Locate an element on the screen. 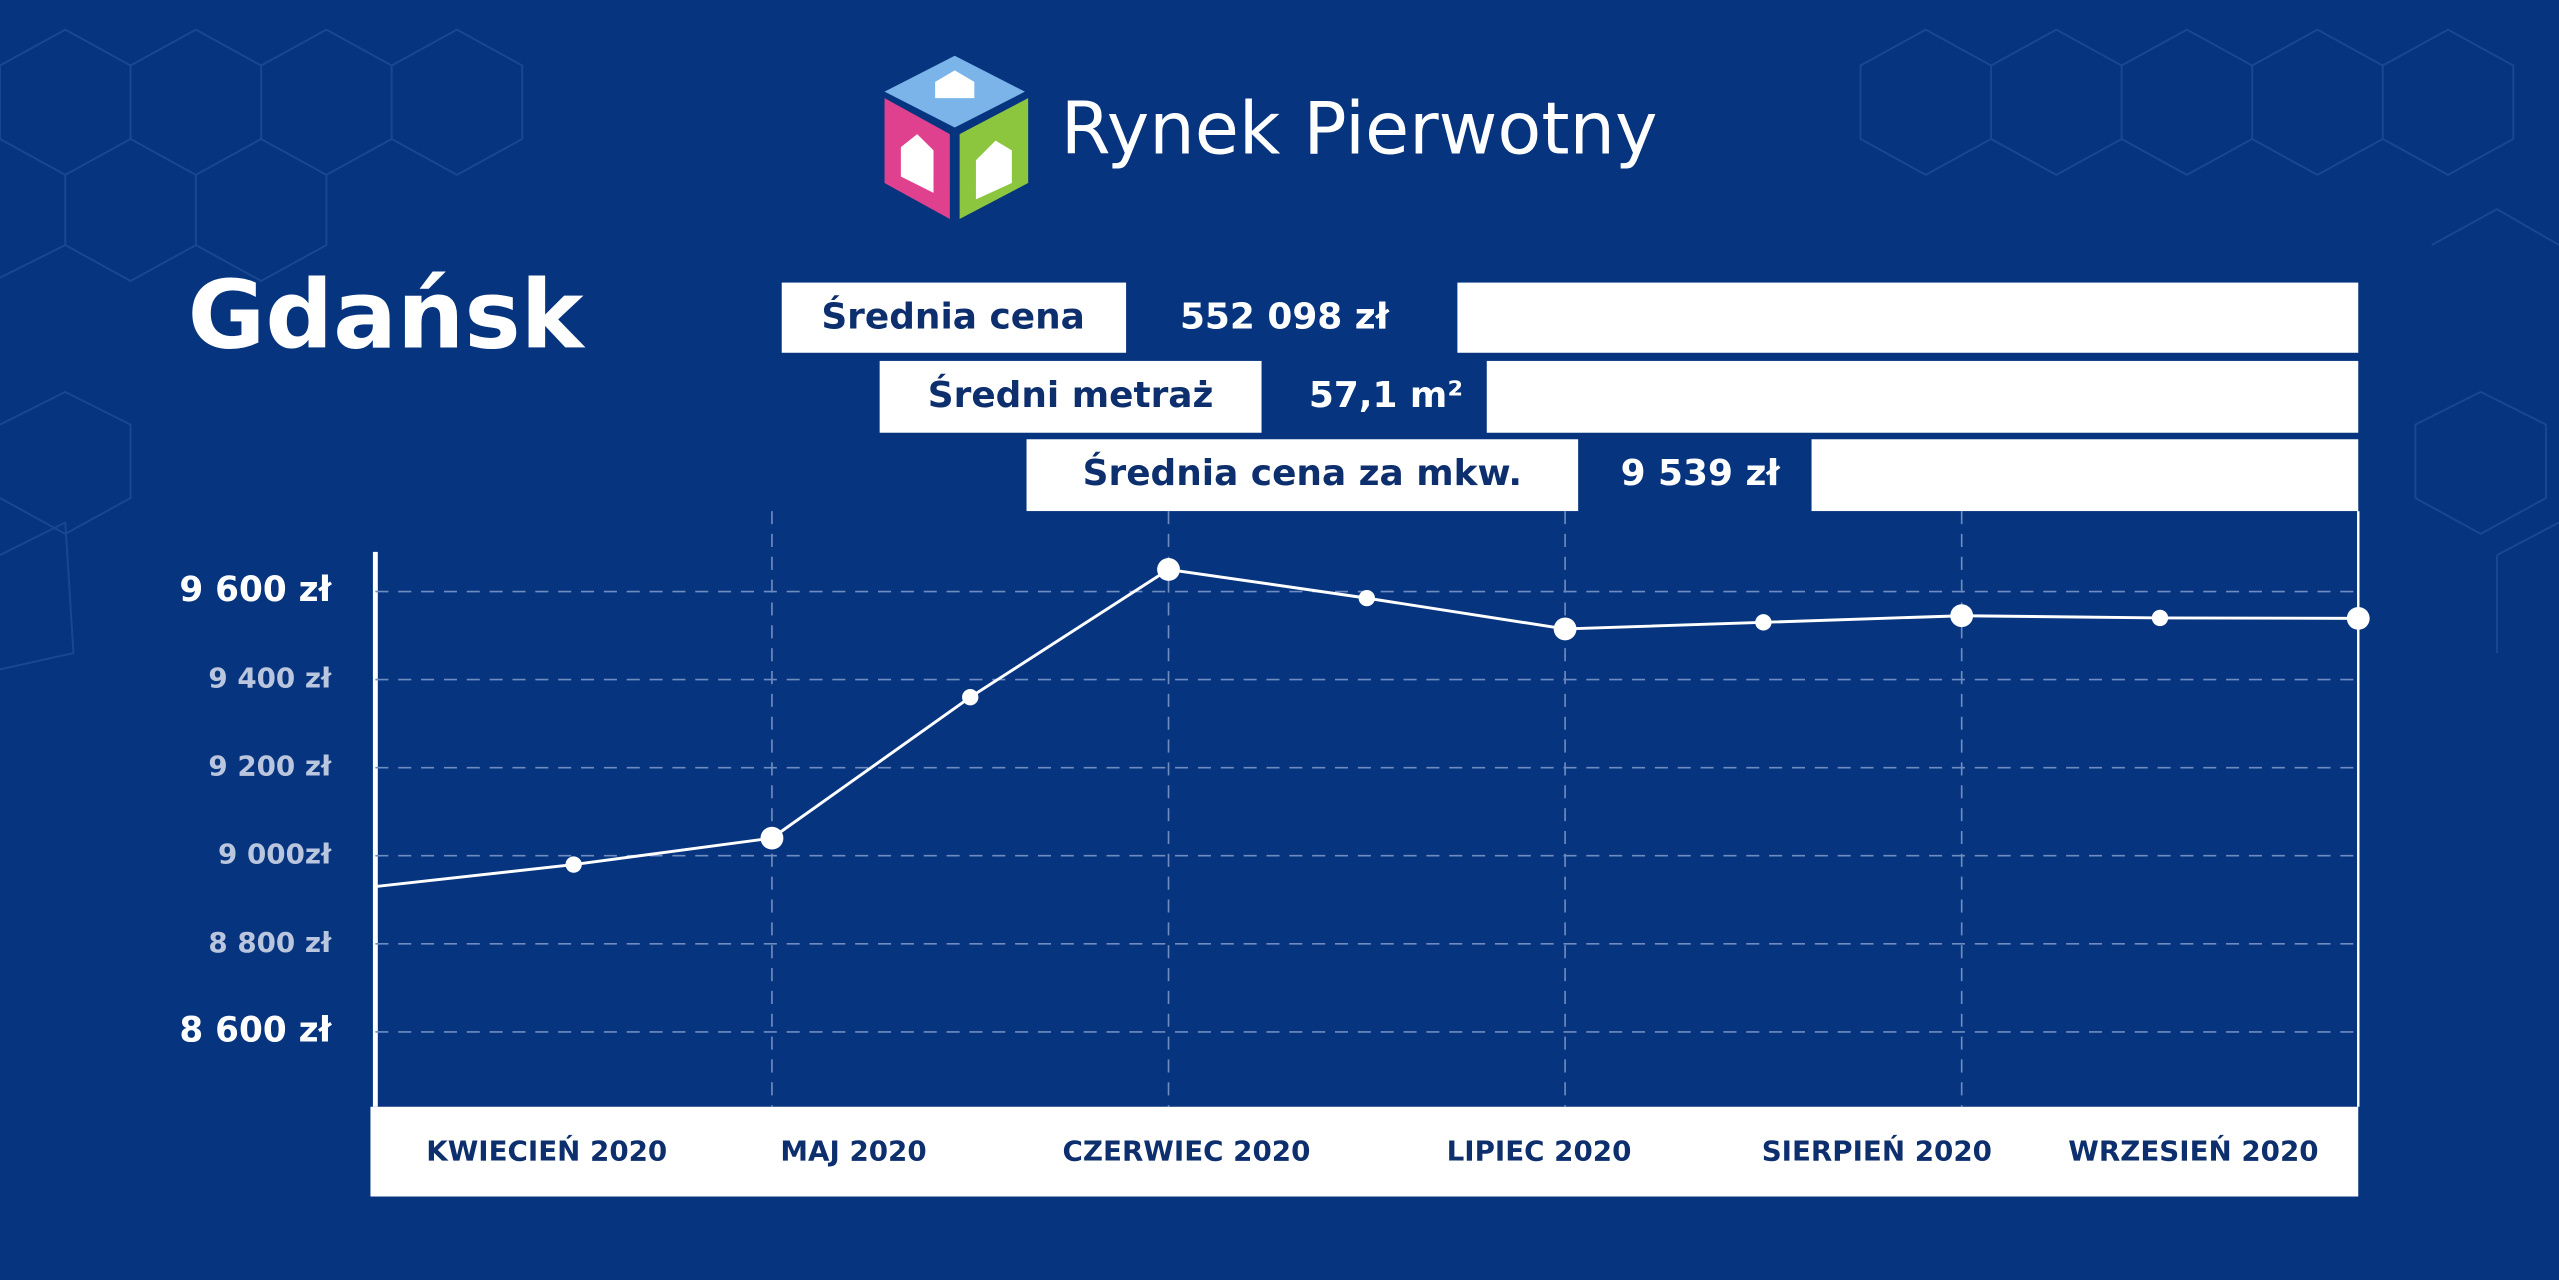 Image resolution: width=2559 pixels, height=1280 pixels. stat-value: 57,1 m² is located at coordinates (1386, 395).